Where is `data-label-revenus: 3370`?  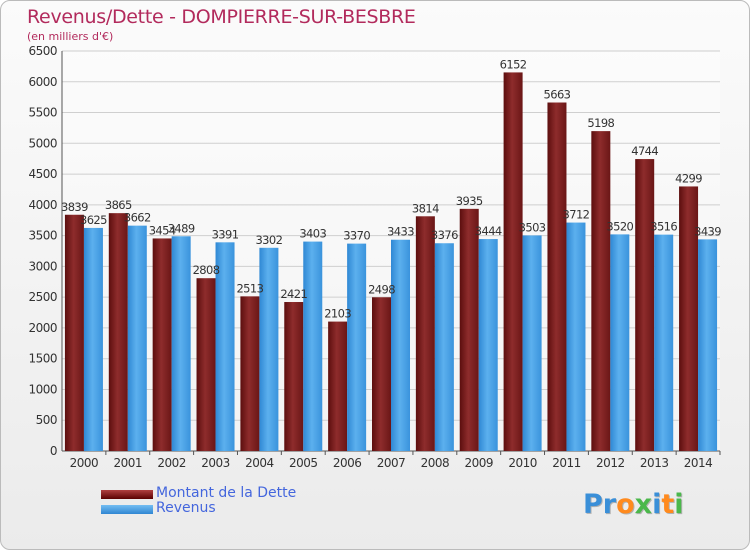
data-label-revenus: 3370 is located at coordinates (356, 236).